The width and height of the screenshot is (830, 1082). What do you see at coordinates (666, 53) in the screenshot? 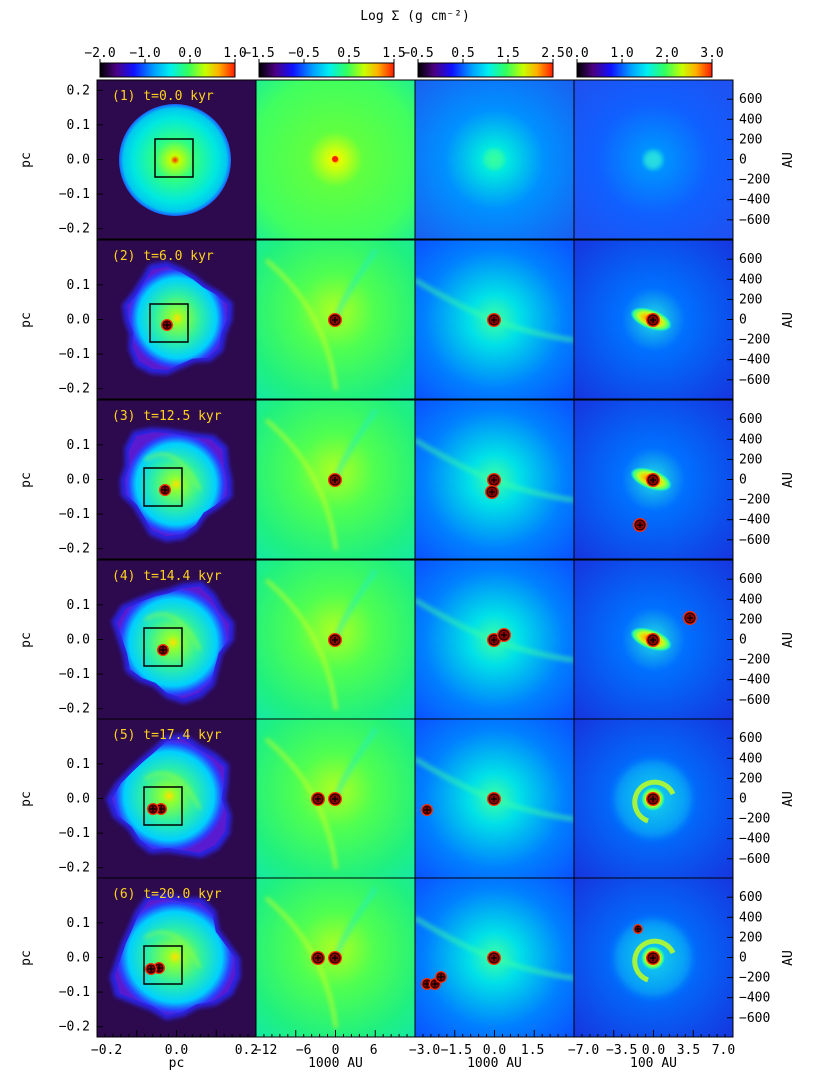
I see `colorbar-tick-label: 2.0` at bounding box center [666, 53].